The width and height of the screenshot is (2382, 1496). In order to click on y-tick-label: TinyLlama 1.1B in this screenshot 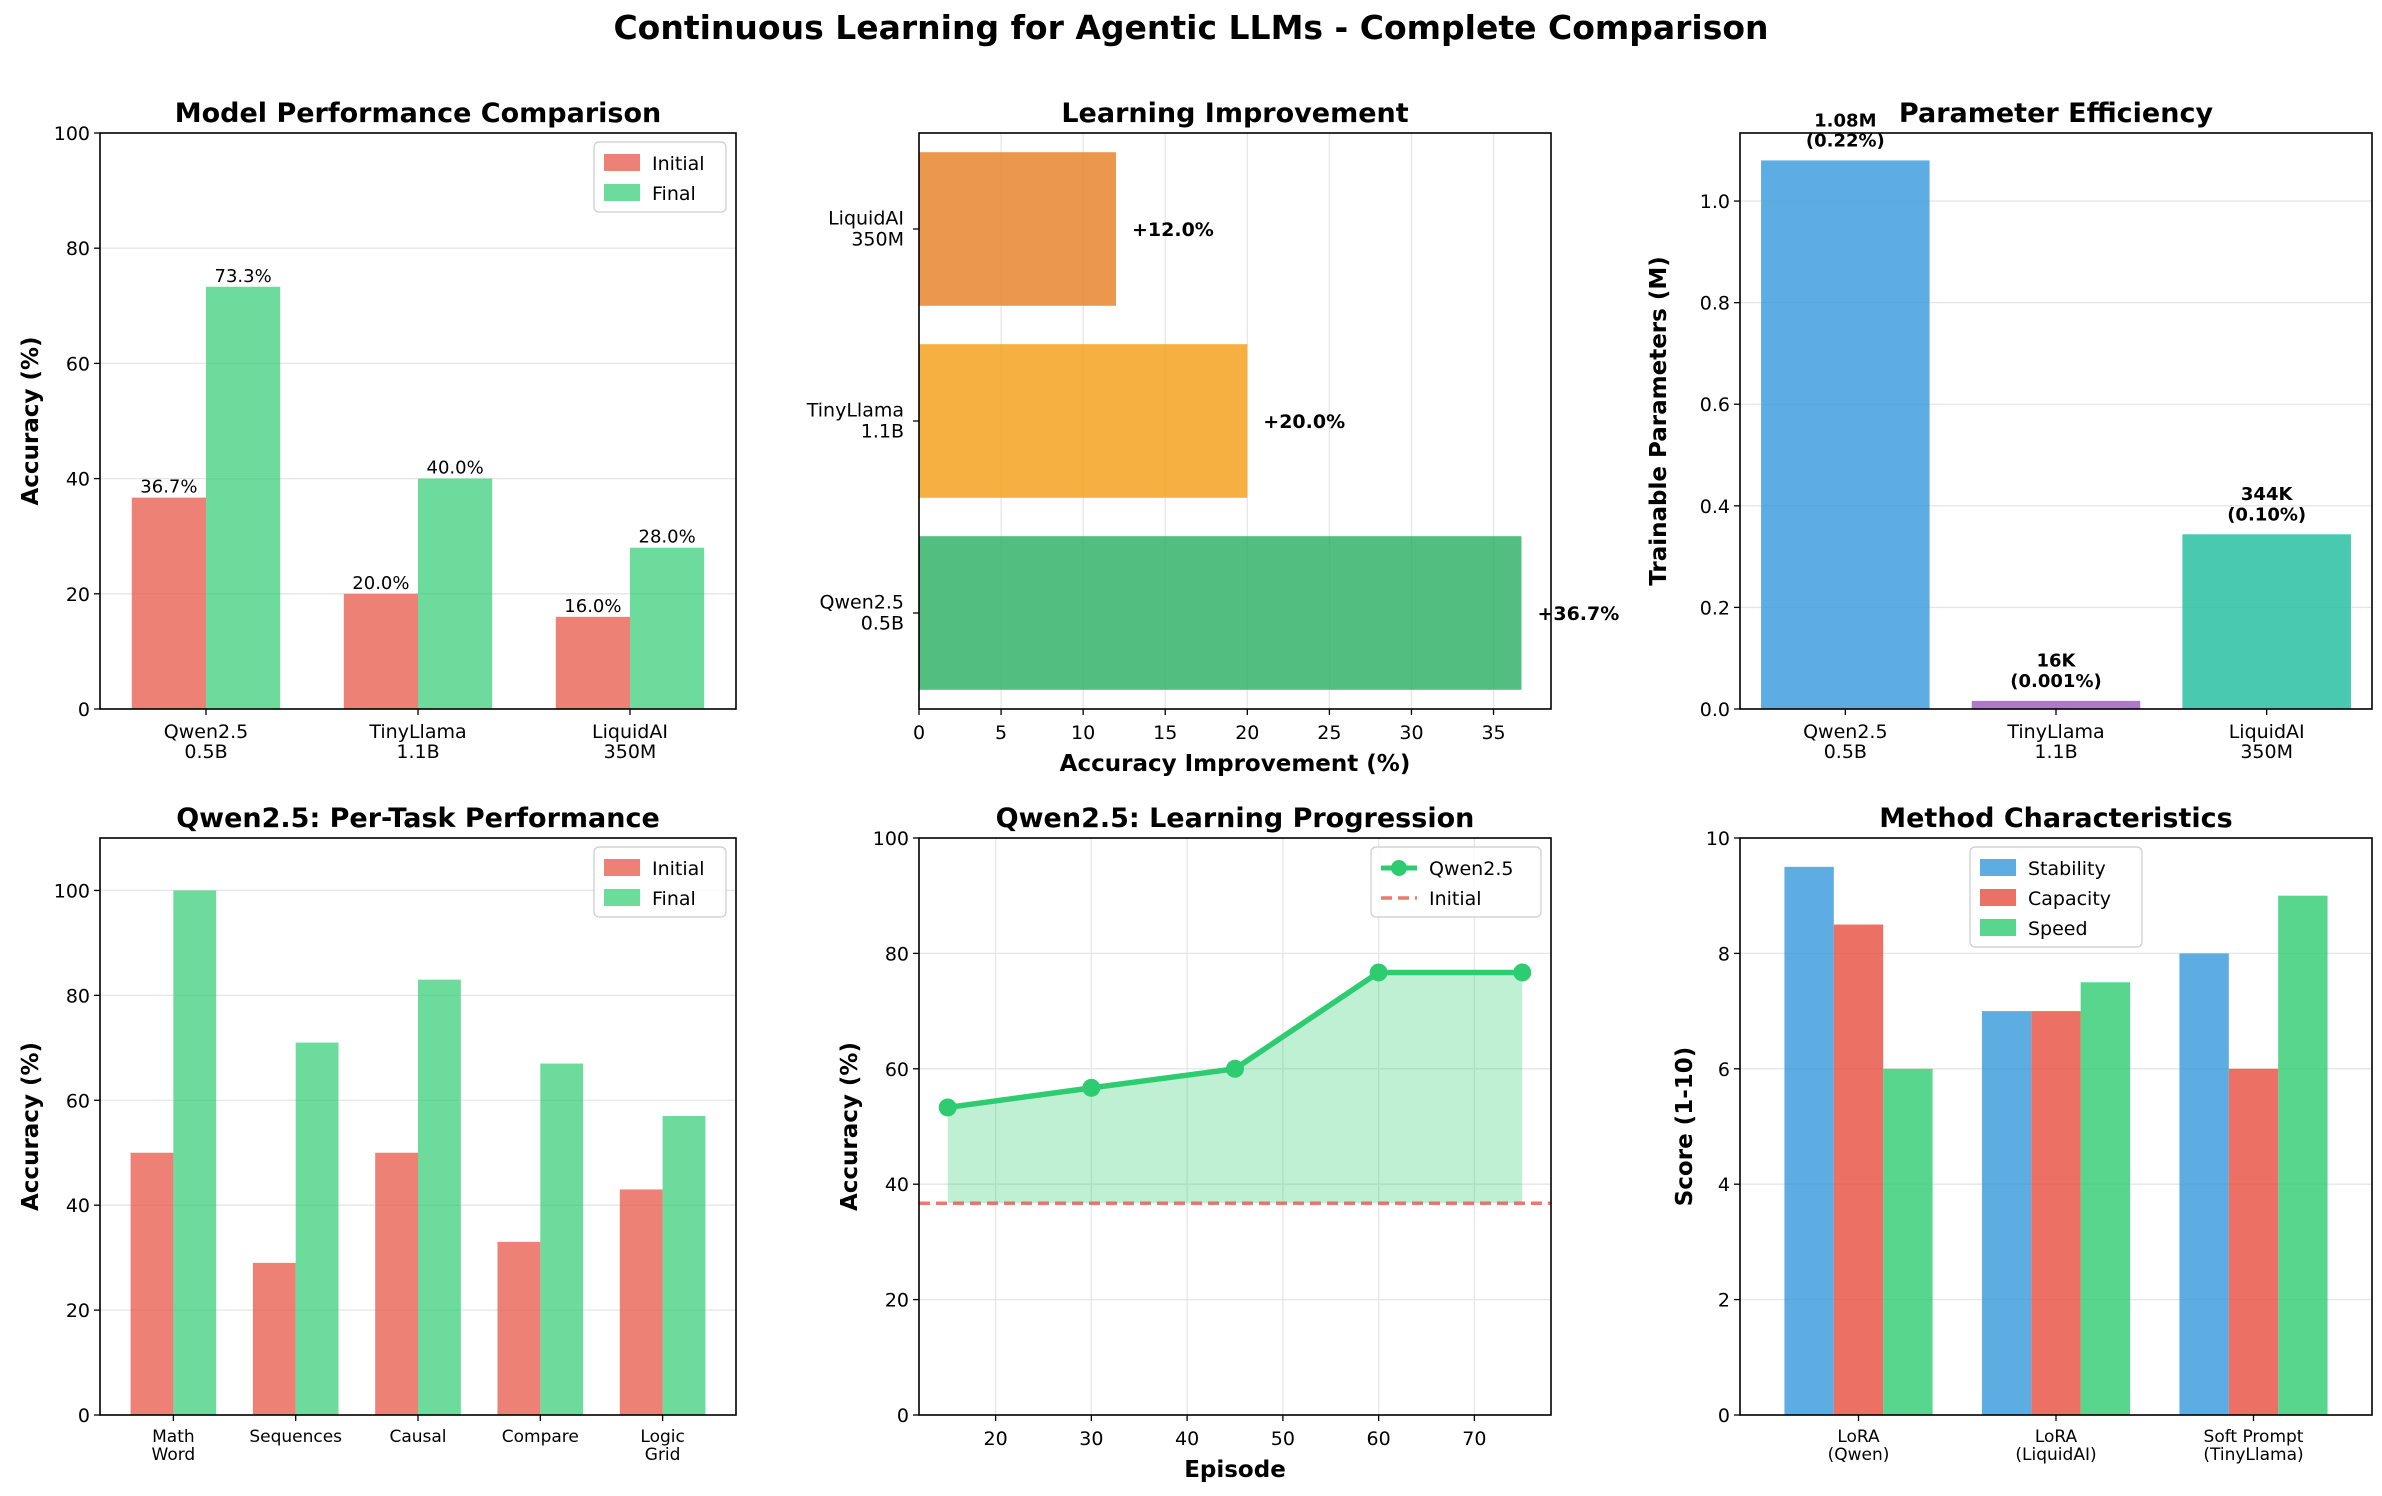, I will do `click(855, 421)`.